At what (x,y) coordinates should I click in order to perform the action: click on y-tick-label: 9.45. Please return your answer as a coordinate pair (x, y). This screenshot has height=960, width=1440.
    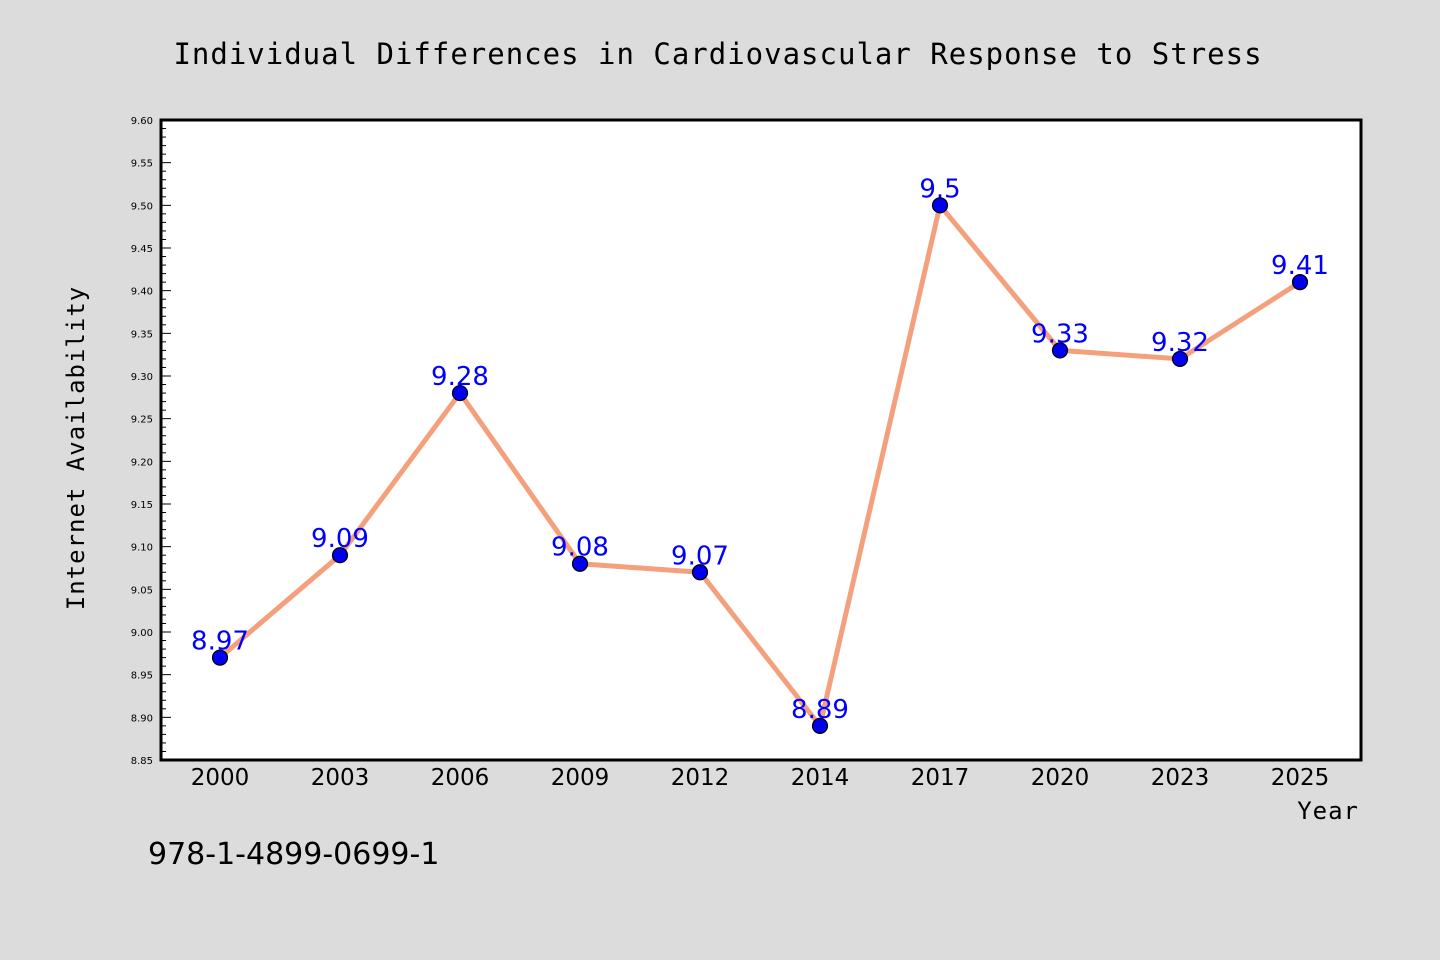
    Looking at the image, I should click on (142, 249).